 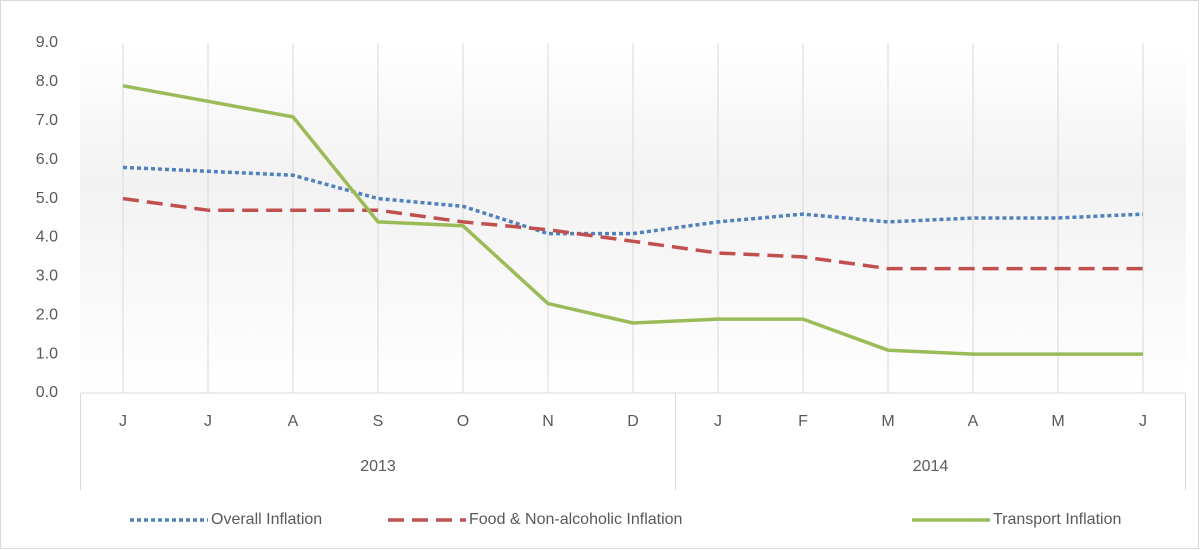 I want to click on x-tick-label: D, so click(x=633, y=421).